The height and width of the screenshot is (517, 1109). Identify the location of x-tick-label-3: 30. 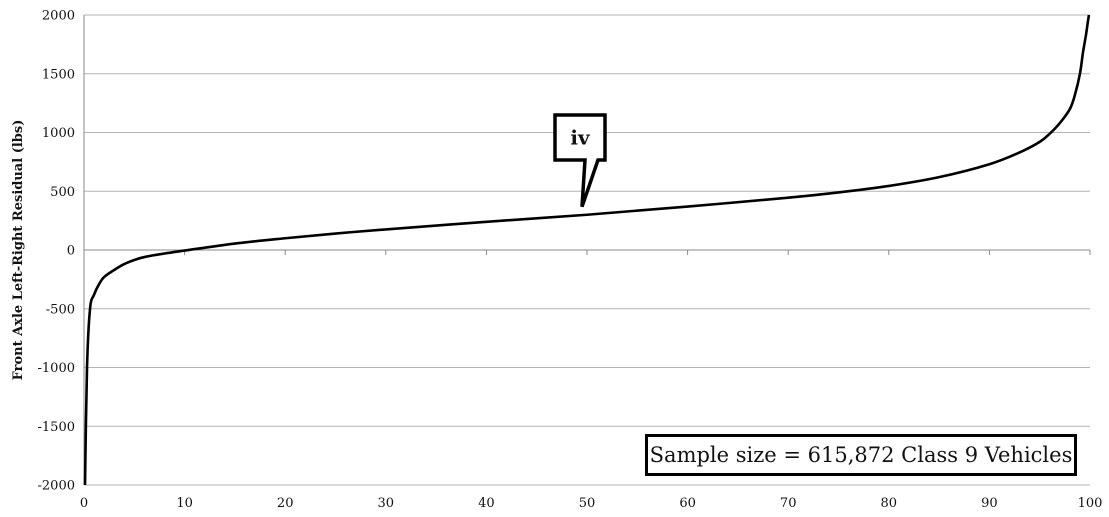
(386, 503).